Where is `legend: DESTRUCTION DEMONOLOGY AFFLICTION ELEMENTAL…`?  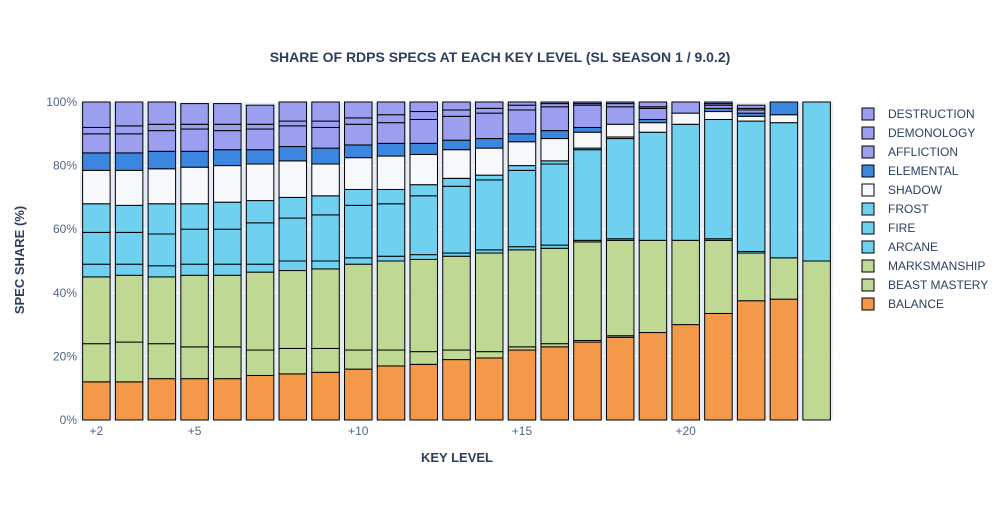
legend: DESTRUCTION DEMONOLOGY AFFLICTION ELEMENTAL… is located at coordinates (924, 209).